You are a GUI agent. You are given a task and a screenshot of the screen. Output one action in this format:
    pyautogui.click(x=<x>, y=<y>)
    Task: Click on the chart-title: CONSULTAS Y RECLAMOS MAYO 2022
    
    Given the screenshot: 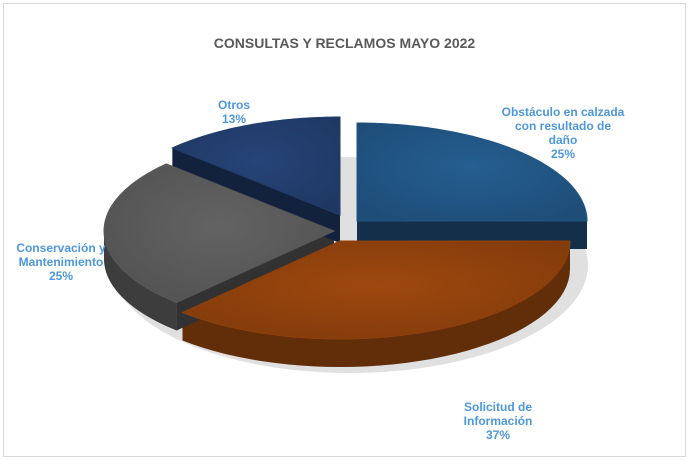 What is the action you would take?
    pyautogui.click(x=344, y=43)
    